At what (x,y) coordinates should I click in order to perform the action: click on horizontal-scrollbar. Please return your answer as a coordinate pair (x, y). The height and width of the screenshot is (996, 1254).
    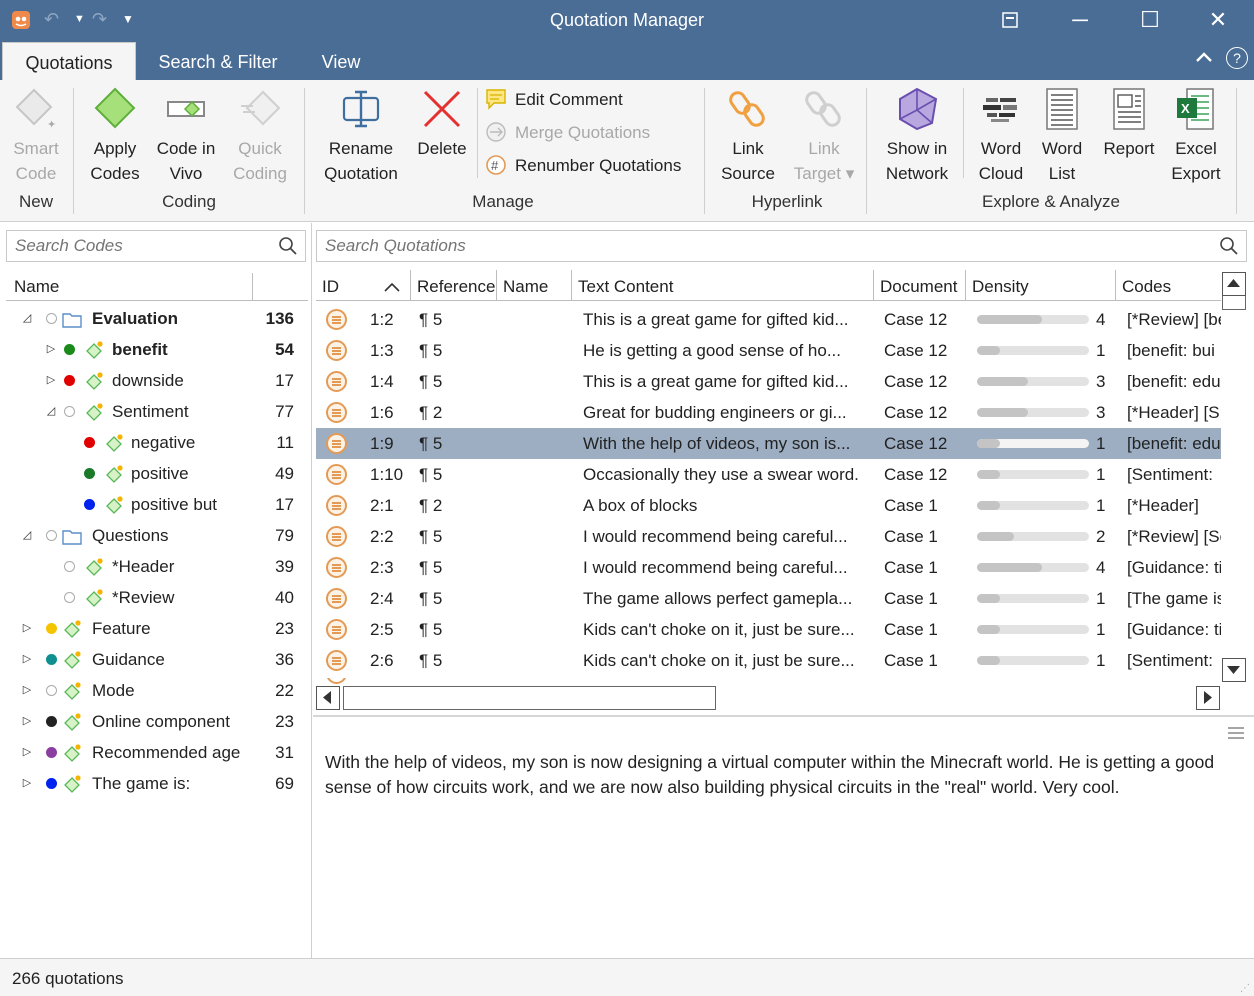
    Looking at the image, I should click on (776, 698).